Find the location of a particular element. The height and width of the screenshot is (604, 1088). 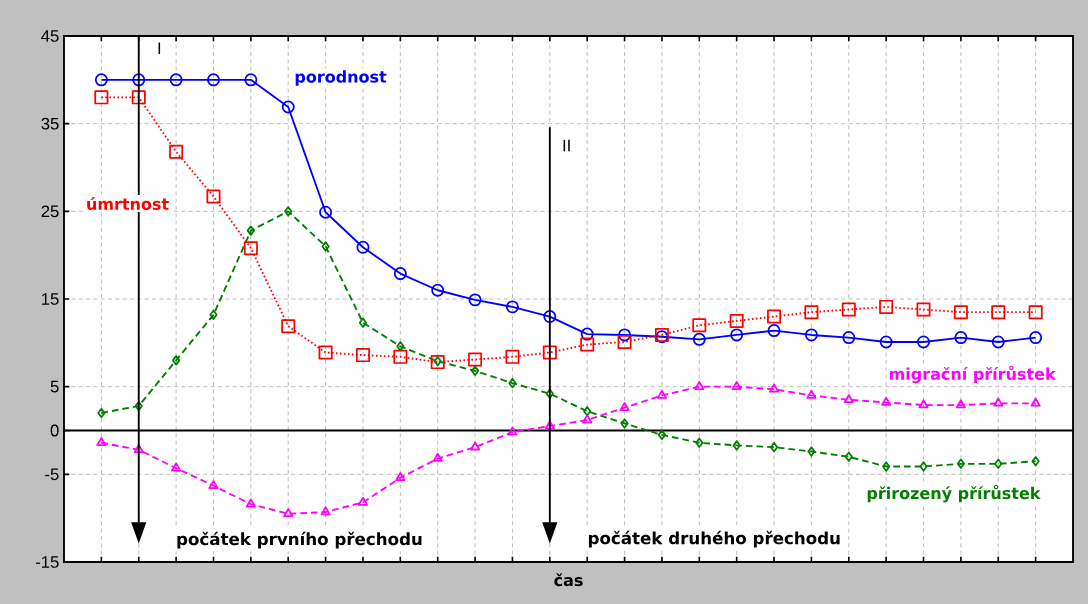

series-label: migrační přírůstek is located at coordinates (972, 374).